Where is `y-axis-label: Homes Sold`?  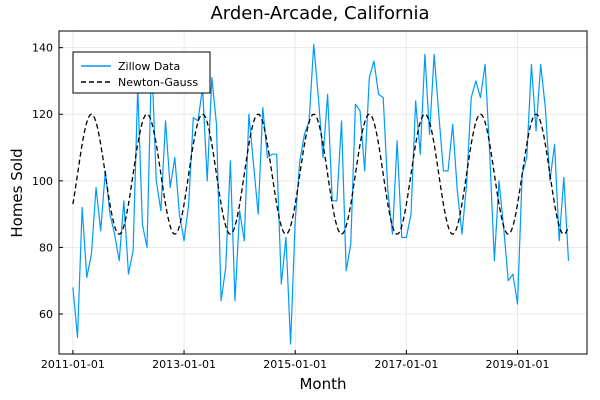 y-axis-label: Homes Sold is located at coordinates (17, 192).